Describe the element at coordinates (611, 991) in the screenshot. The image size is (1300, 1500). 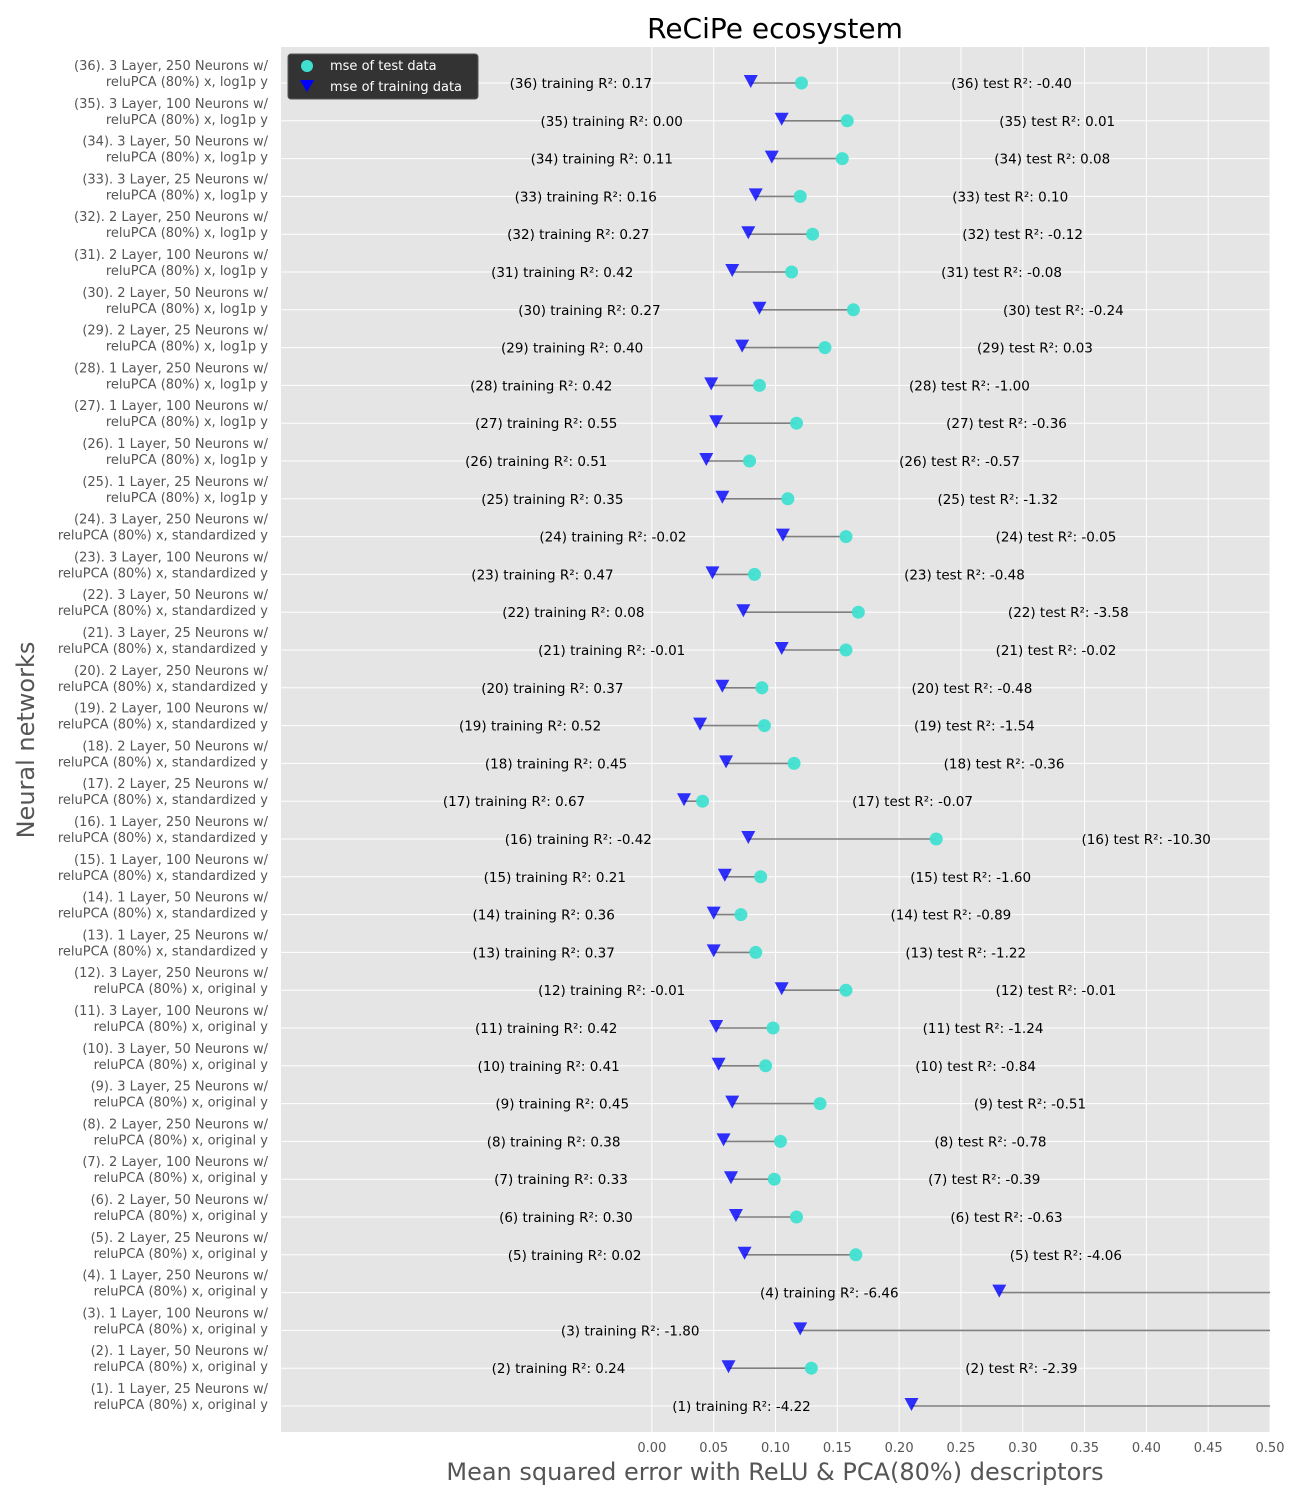
I see `training-r2-label: (12) training R²: -0.01` at that location.